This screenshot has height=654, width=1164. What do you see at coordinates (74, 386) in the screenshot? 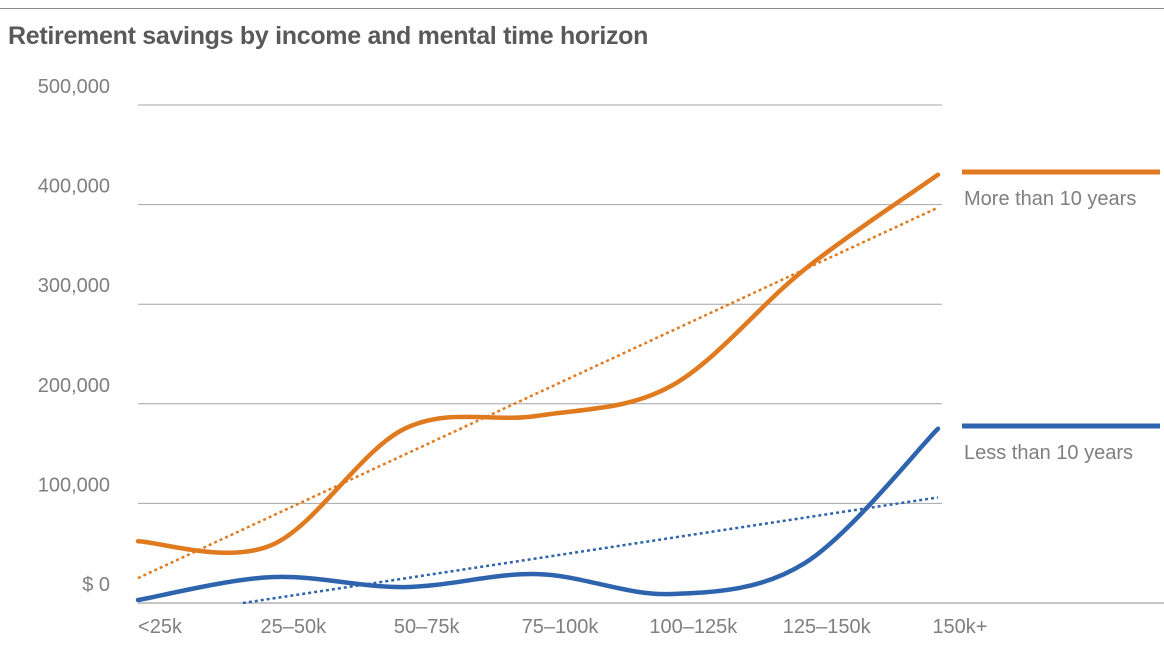
I see `y-tick-label: 200,000` at bounding box center [74, 386].